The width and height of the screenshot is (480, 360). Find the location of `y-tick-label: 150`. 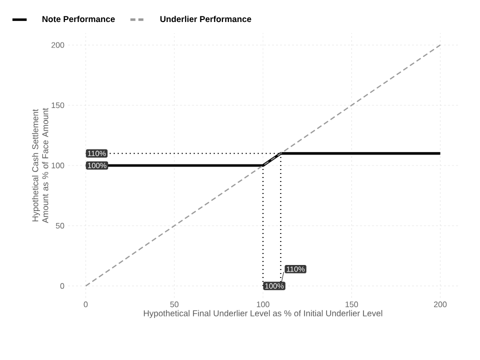

y-tick-label: 150 is located at coordinates (58, 105).